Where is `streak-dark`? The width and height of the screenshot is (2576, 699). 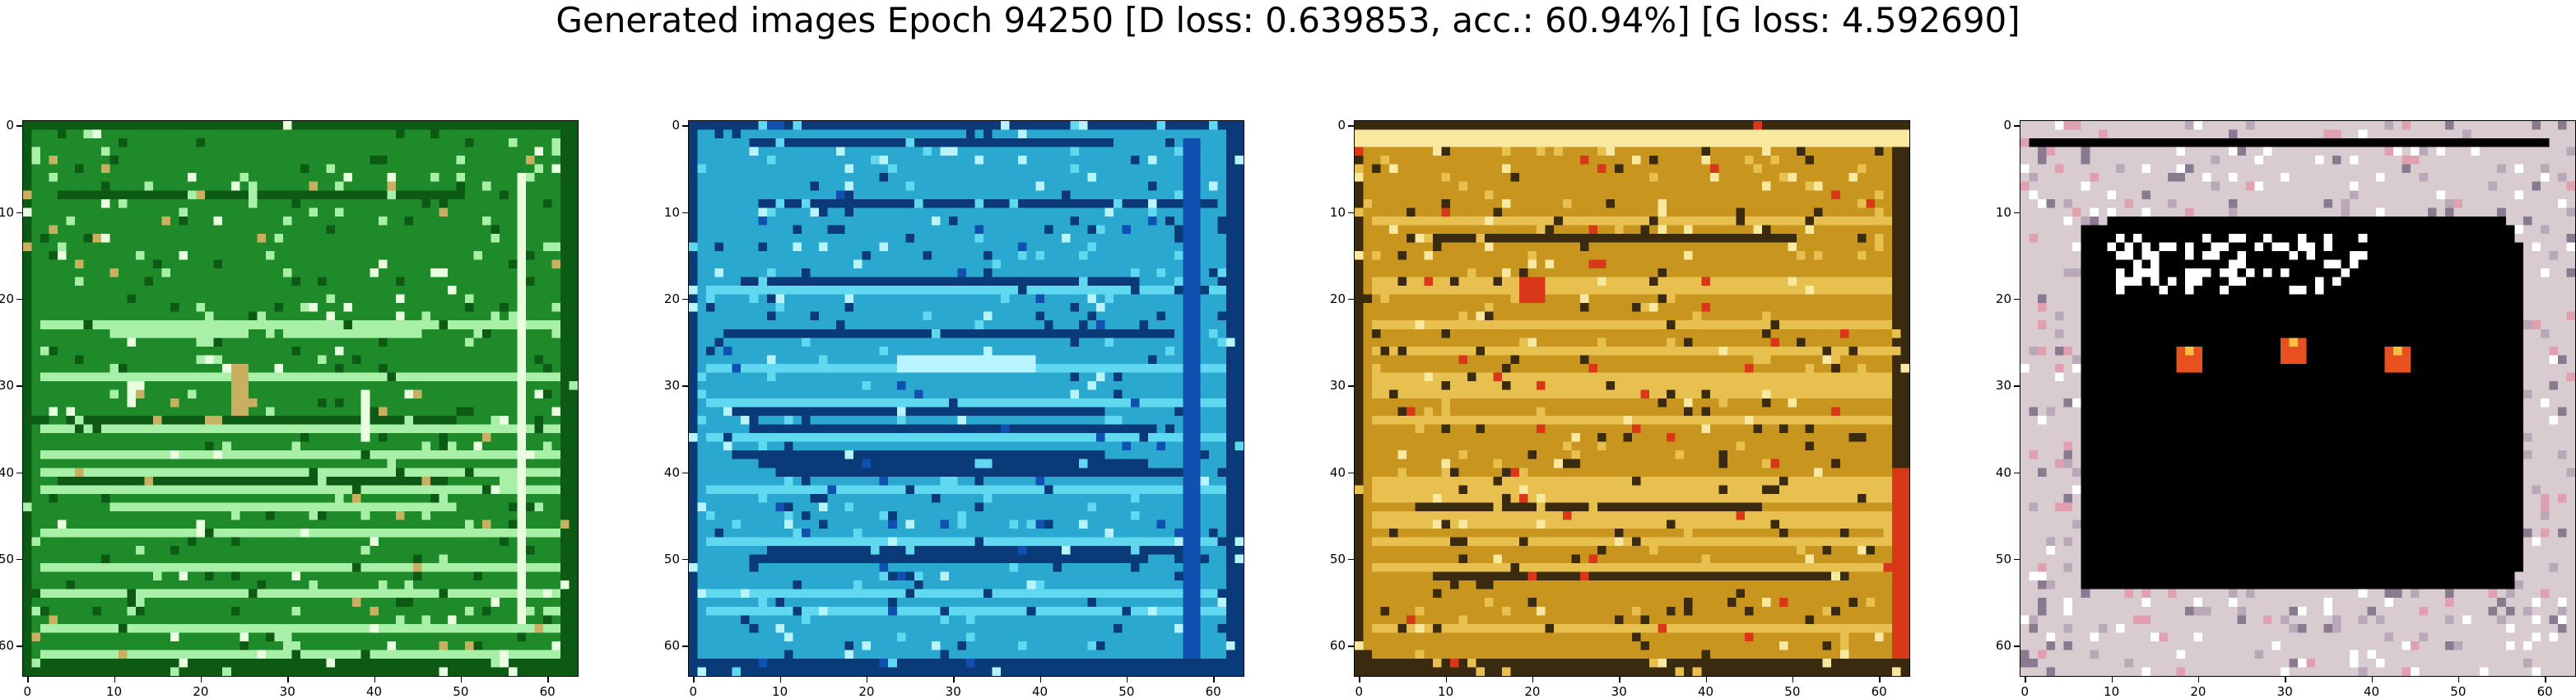 streak-dark is located at coordinates (988, 203).